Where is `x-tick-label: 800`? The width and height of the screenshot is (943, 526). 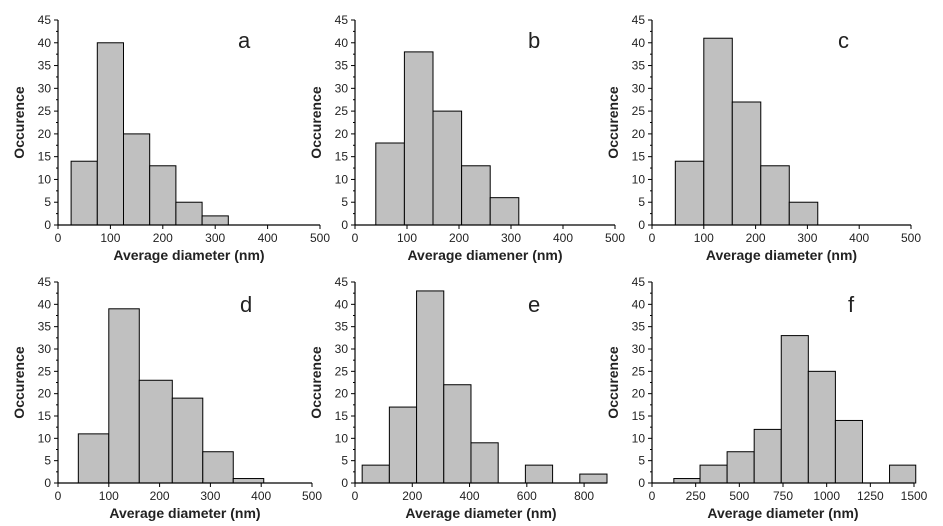
x-tick-label: 800 is located at coordinates (584, 496).